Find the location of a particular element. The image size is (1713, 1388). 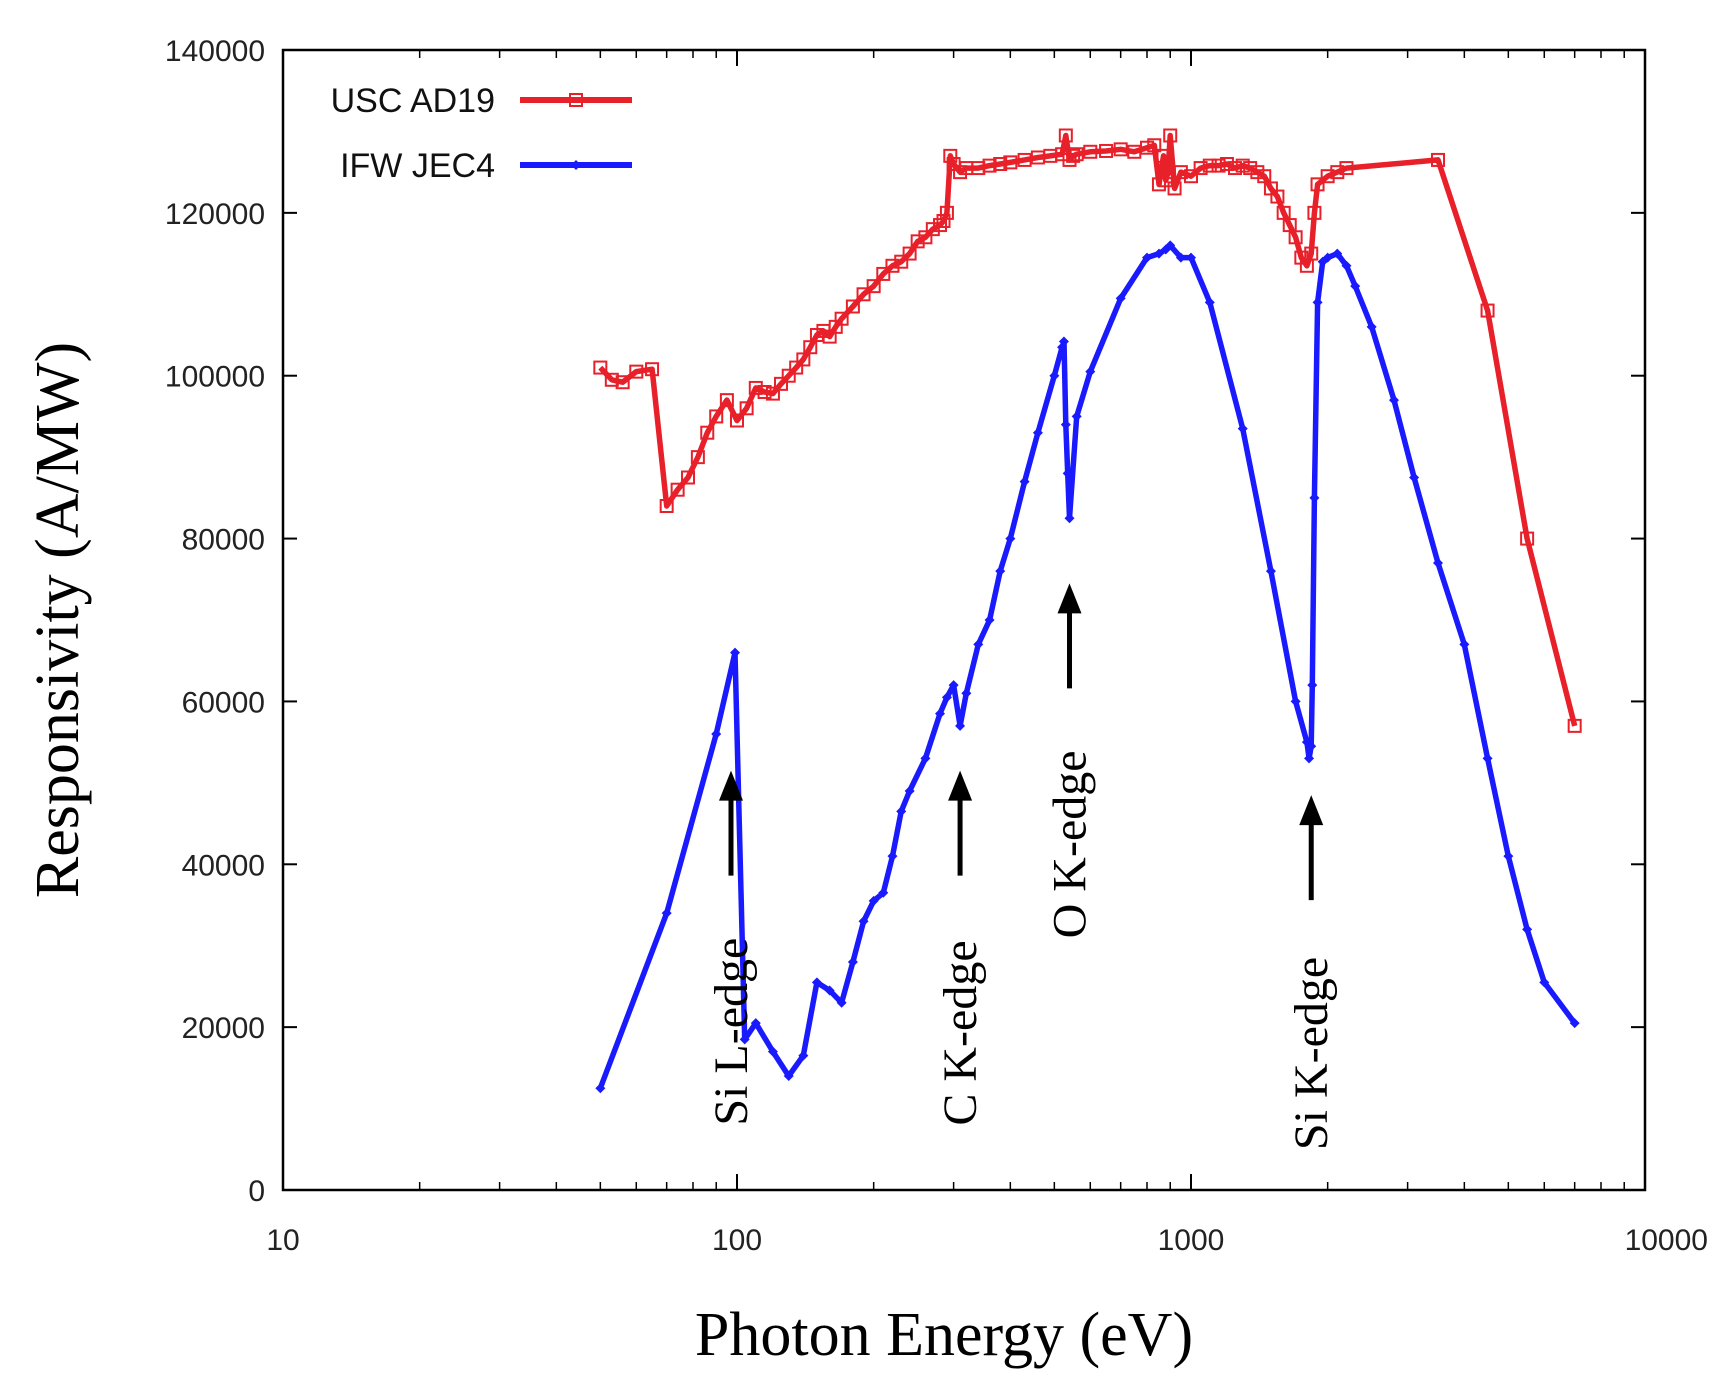

x-axis-title: Photon Energy (eV) is located at coordinates (944, 1335).